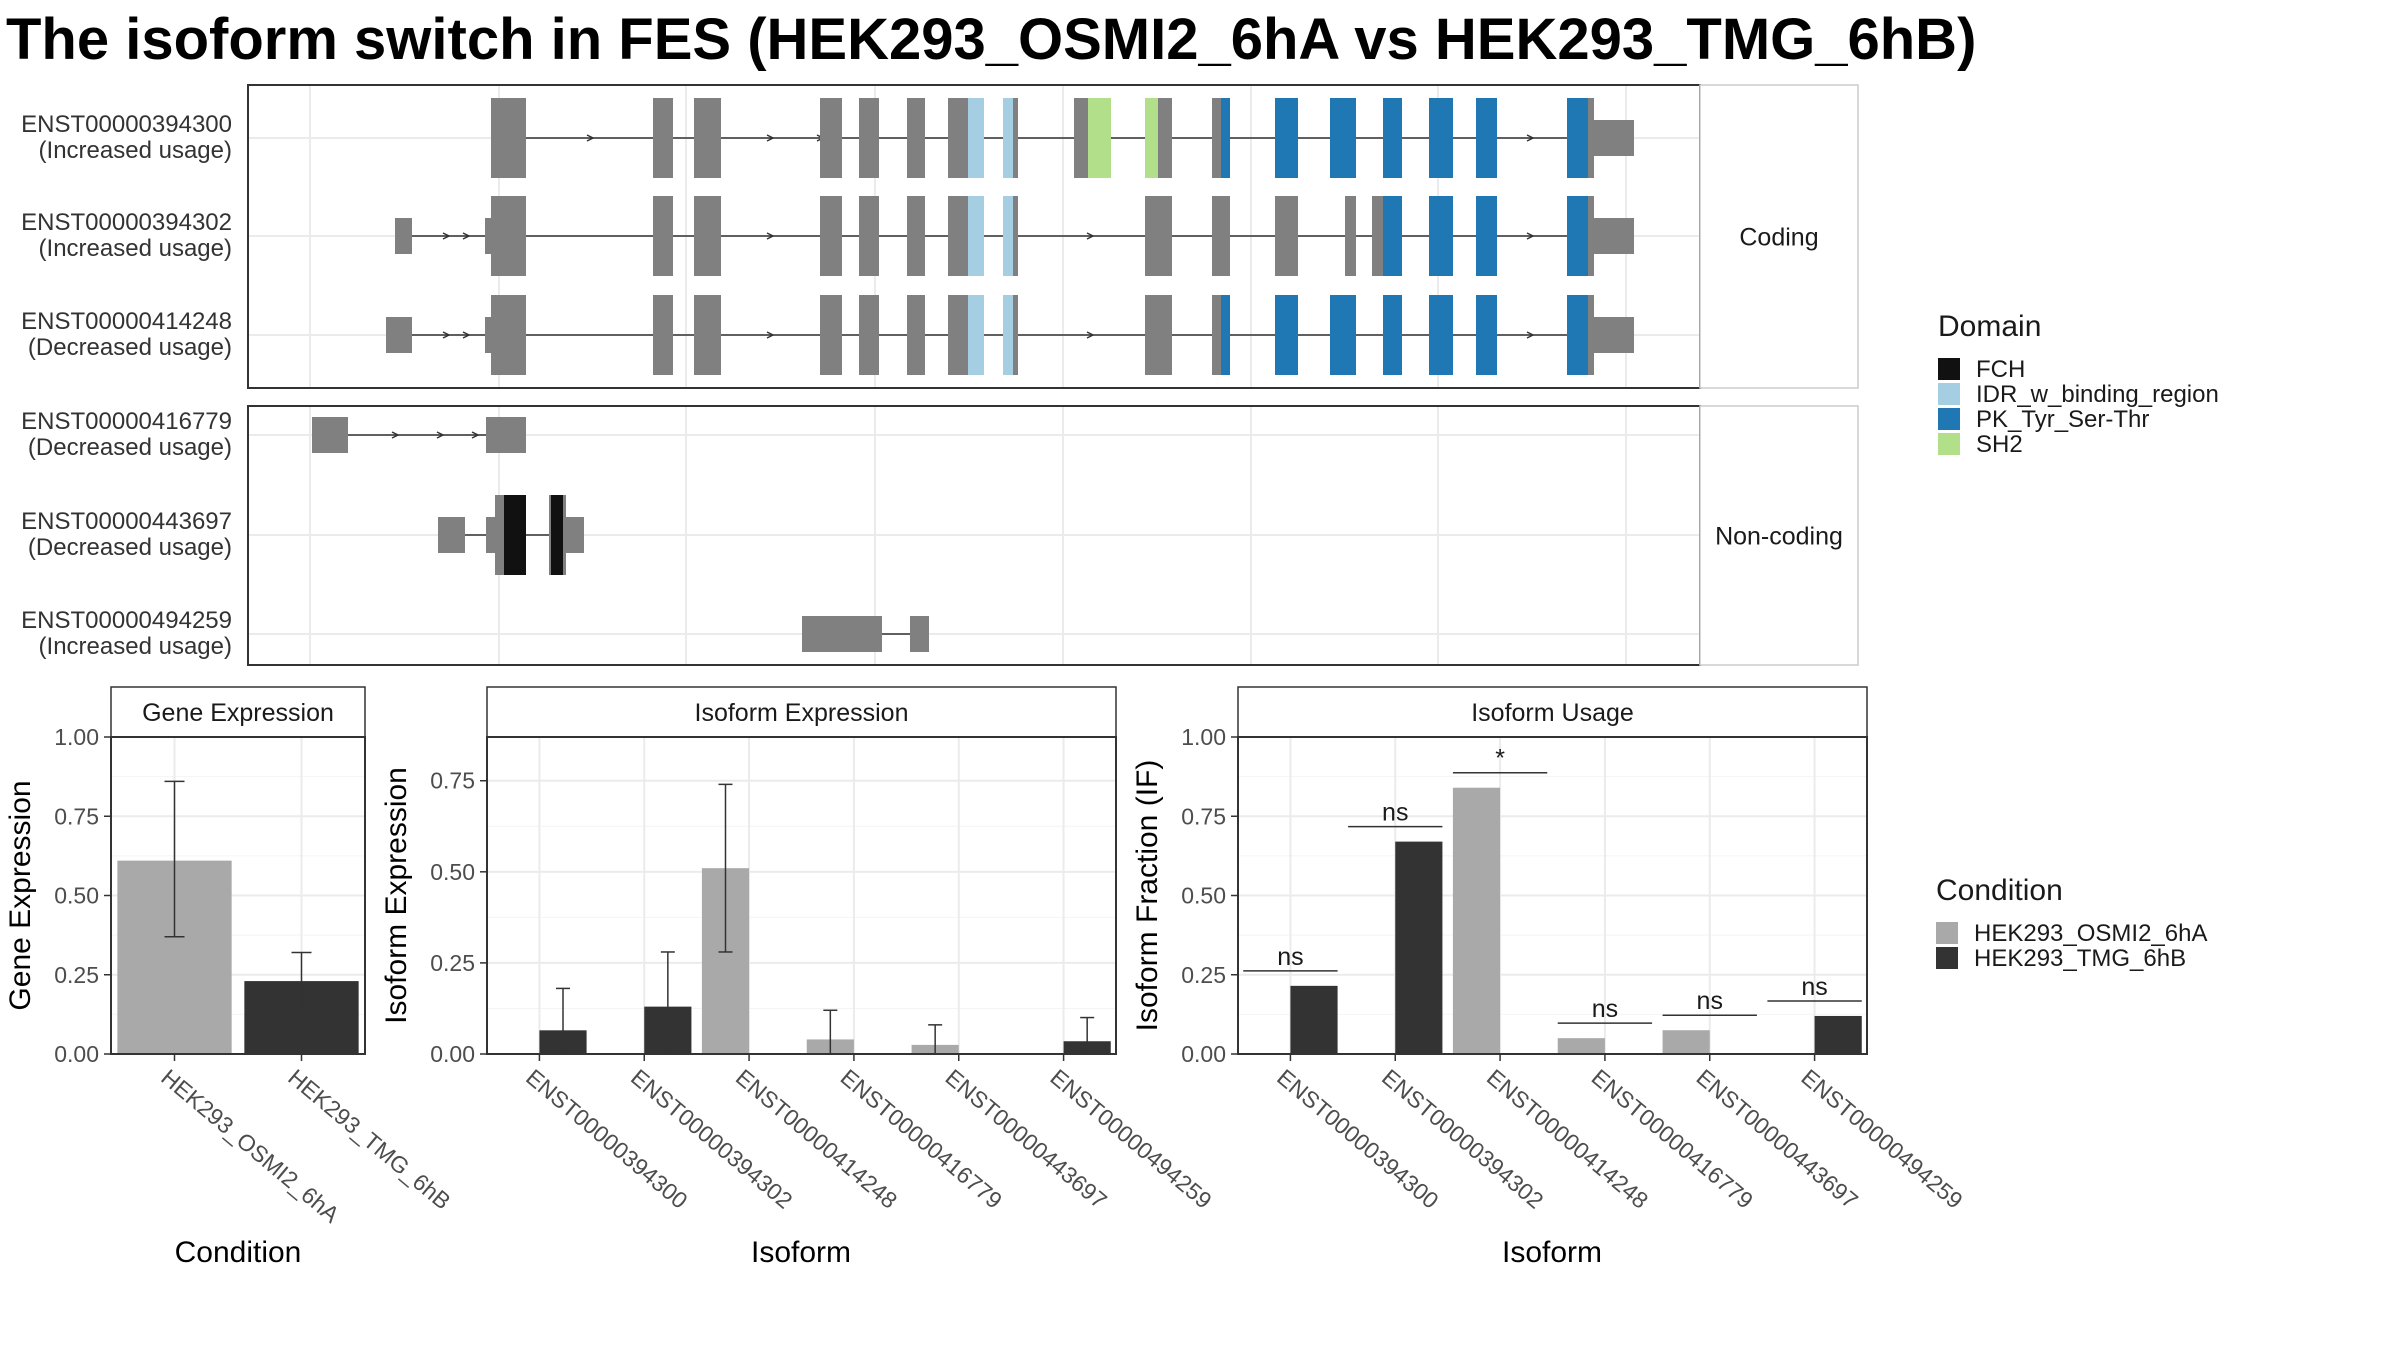 This screenshot has height=1350, width=2400. I want to click on chart-title: Gene Expression, so click(238, 713).